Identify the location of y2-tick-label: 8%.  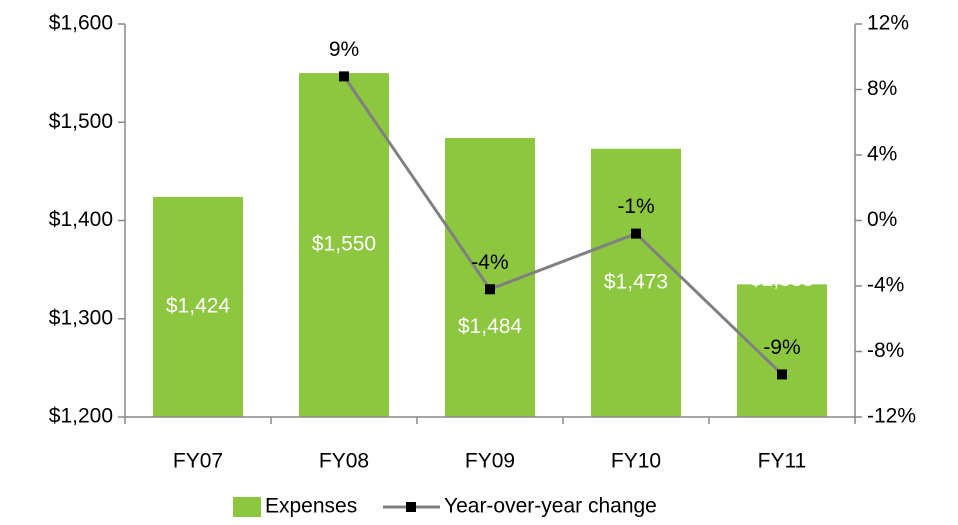
(882, 88).